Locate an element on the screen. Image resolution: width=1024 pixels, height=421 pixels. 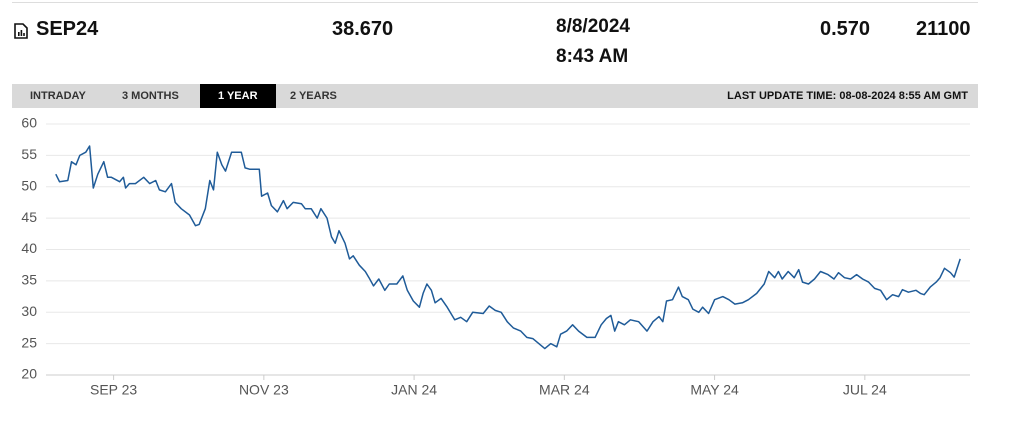
y-tick-label: 45 is located at coordinates (29, 217).